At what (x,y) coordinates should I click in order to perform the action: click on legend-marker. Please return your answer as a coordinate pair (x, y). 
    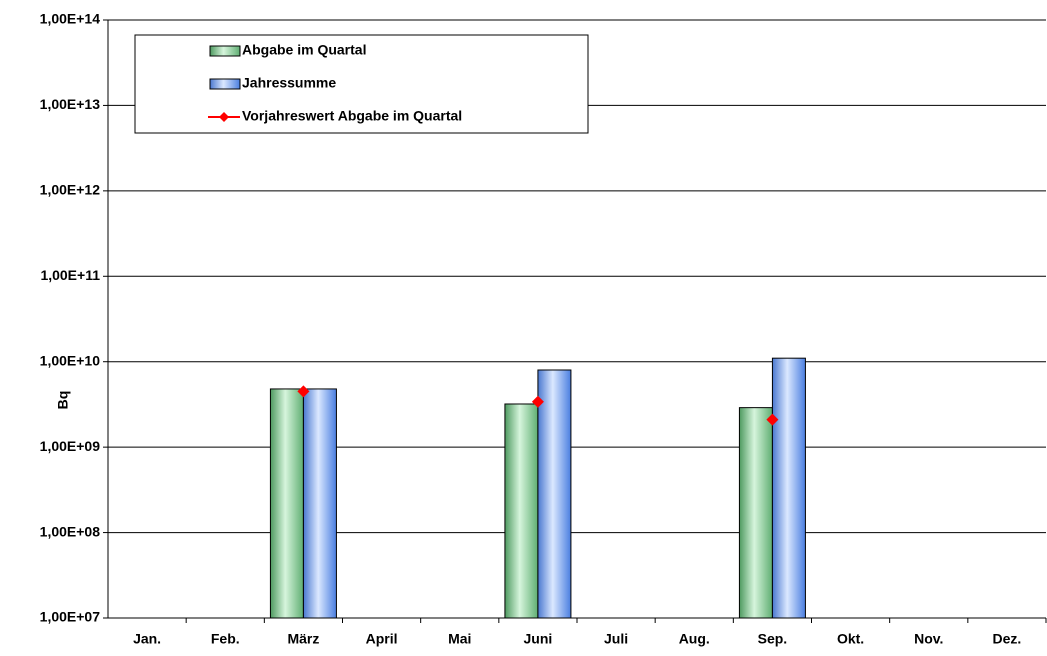
    Looking at the image, I should click on (224, 117).